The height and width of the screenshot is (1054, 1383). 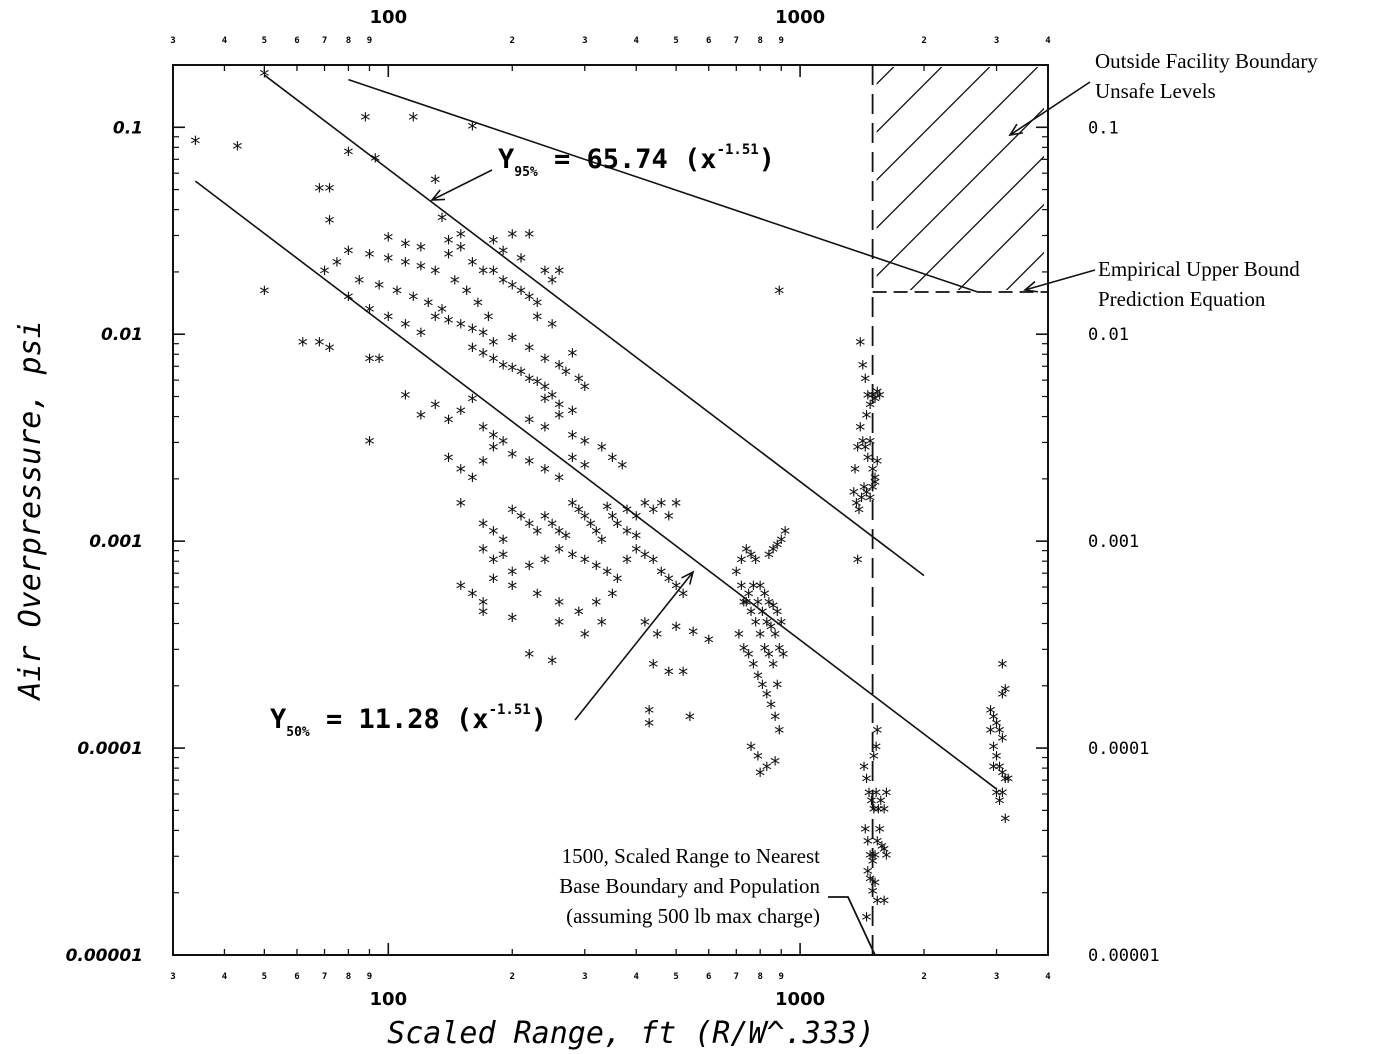 What do you see at coordinates (348, 41) in the screenshot?
I see `x-minor-tick-label-top: 8` at bounding box center [348, 41].